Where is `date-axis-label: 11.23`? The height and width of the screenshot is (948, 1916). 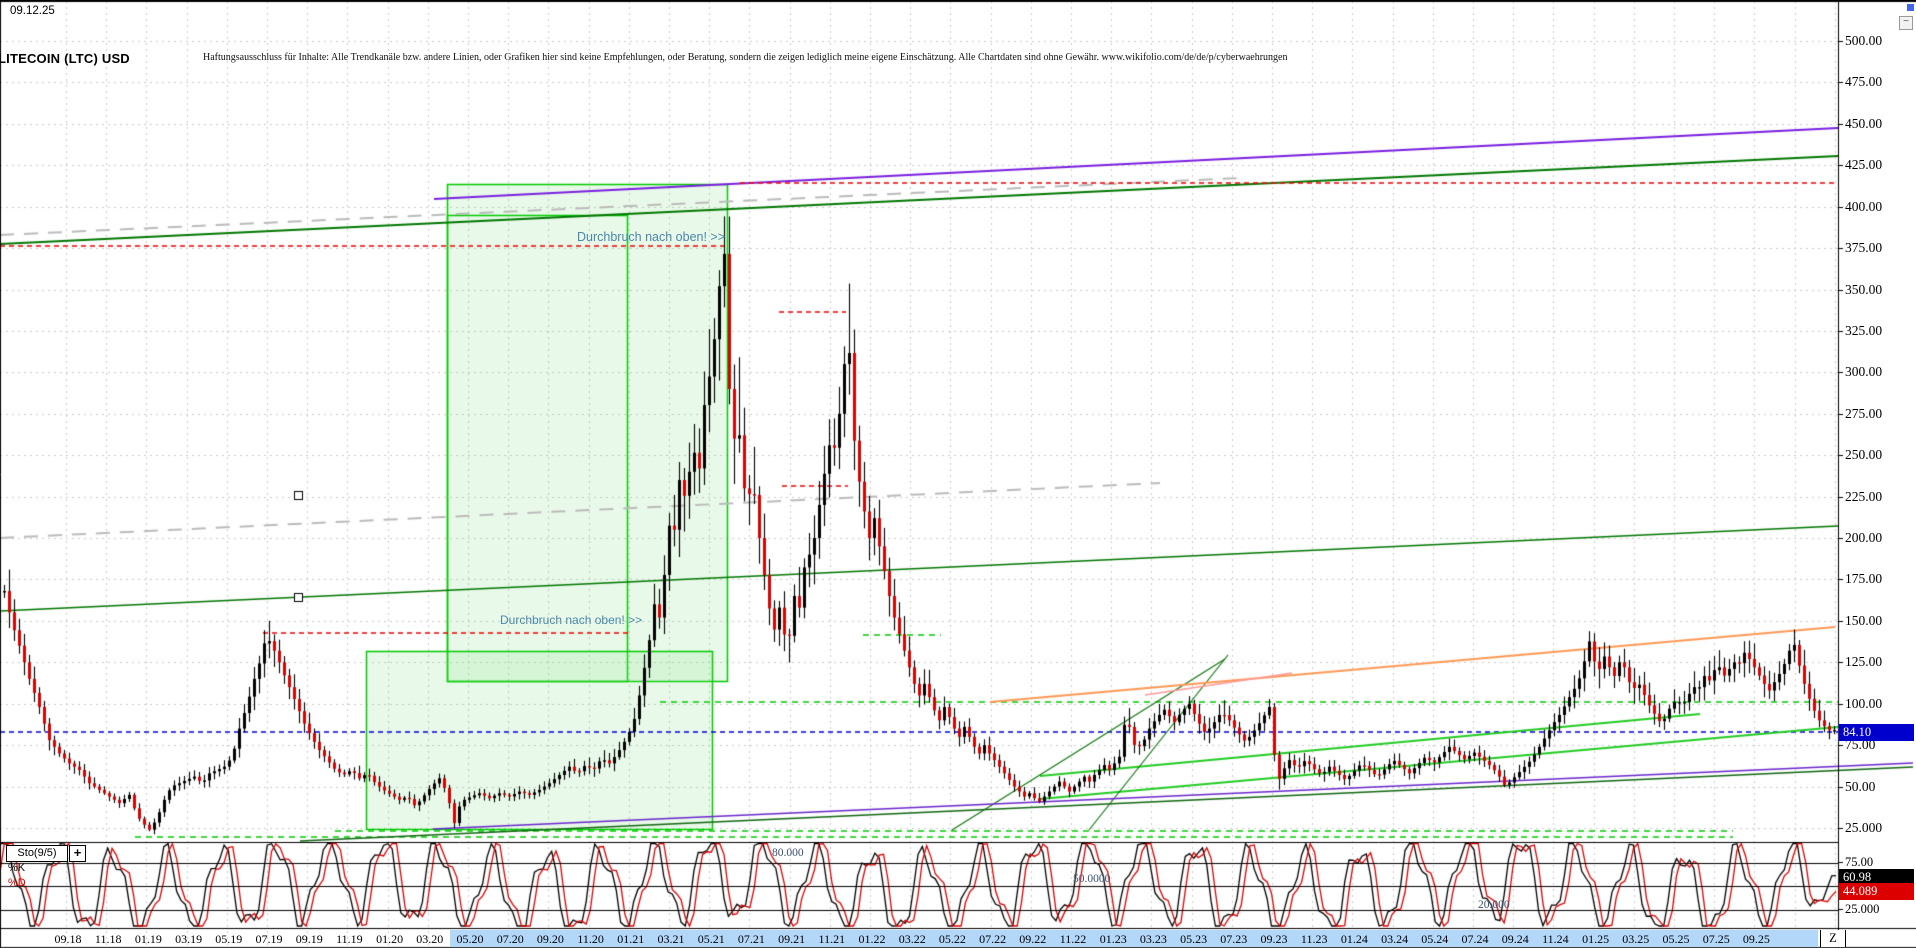
date-axis-label: 11.23 is located at coordinates (1314, 939).